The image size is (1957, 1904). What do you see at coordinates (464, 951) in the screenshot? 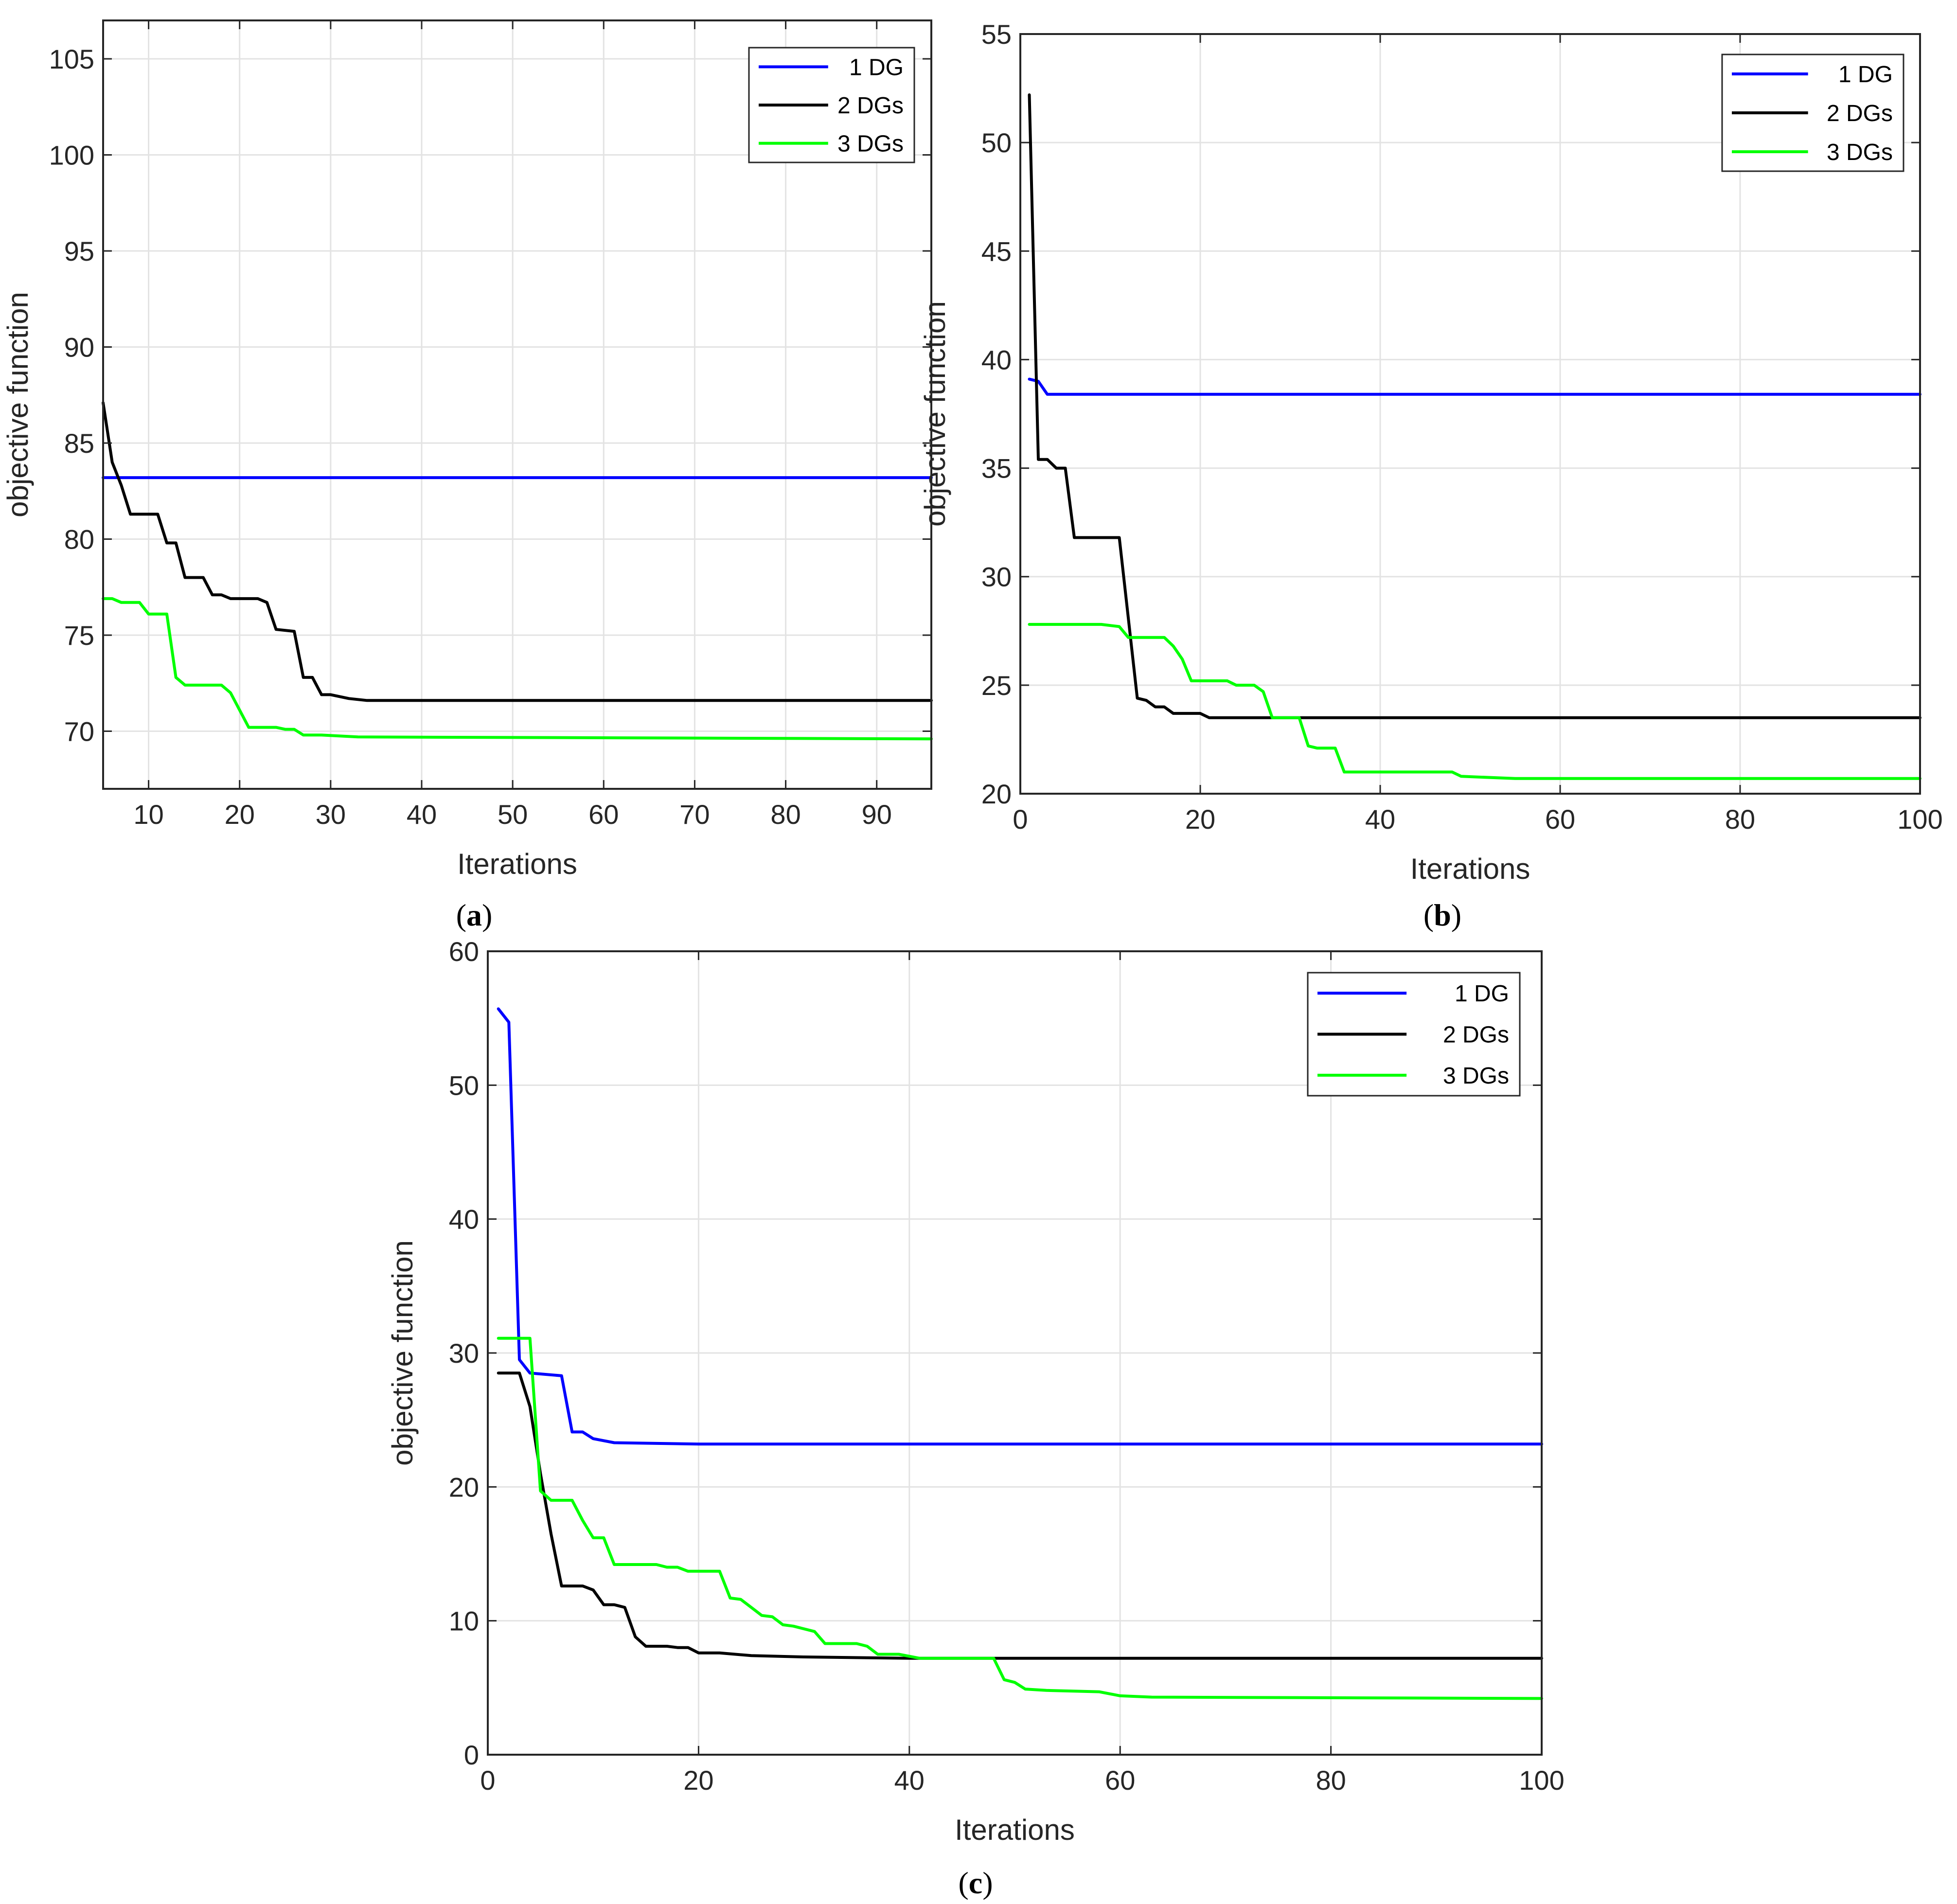
I see `y-tick-label: 60` at bounding box center [464, 951].